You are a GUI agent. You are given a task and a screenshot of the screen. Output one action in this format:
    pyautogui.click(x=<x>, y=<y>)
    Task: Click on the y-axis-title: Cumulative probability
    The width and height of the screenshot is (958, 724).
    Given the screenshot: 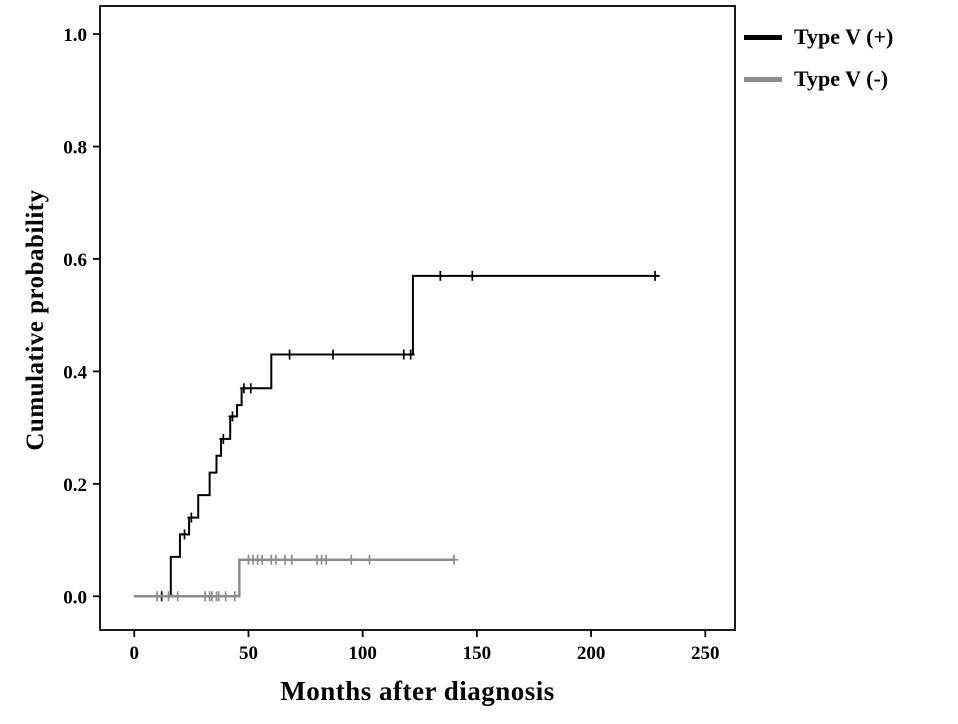 What is the action you would take?
    pyautogui.click(x=35, y=320)
    